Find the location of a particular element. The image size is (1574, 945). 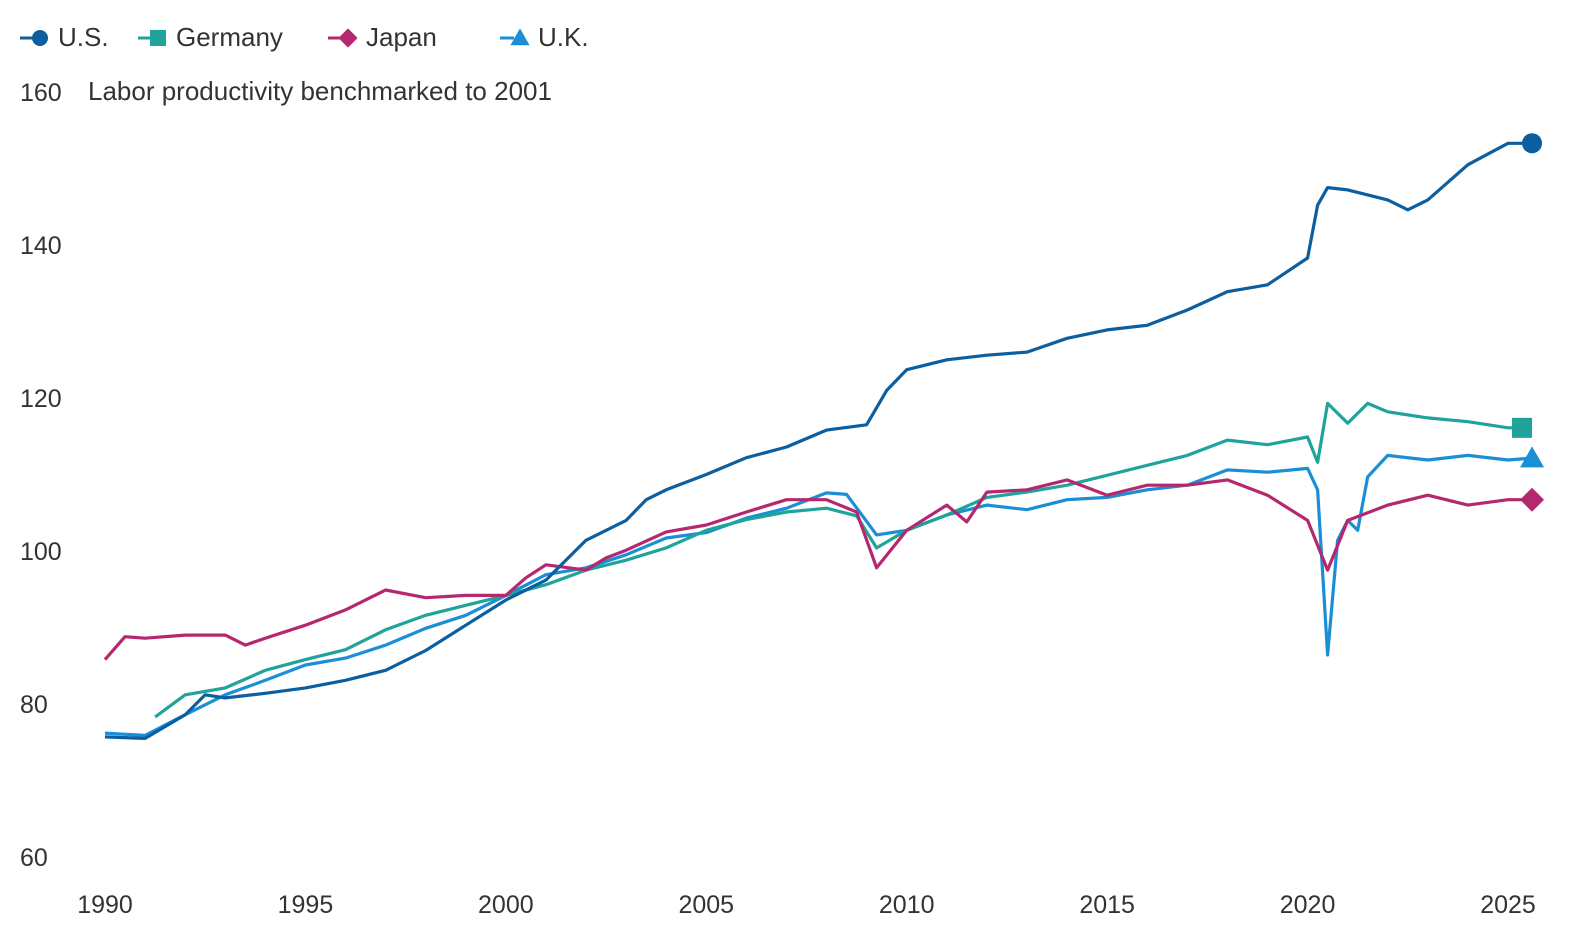

x-tick-label: 2010 is located at coordinates (907, 905).